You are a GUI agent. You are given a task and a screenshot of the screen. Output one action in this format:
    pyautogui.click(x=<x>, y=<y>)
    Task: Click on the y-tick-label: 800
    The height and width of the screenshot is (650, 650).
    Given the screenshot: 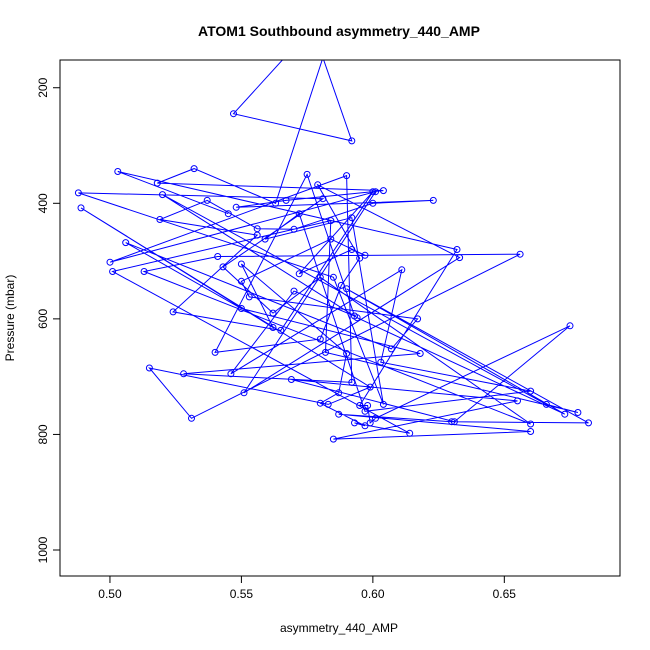 What is the action you would take?
    pyautogui.click(x=43, y=434)
    